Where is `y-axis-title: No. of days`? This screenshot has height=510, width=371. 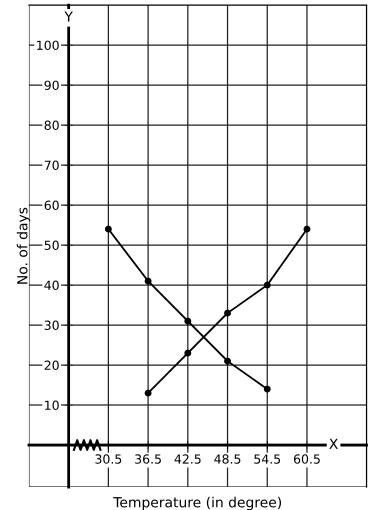
y-axis-title: No. of days is located at coordinates (23, 246).